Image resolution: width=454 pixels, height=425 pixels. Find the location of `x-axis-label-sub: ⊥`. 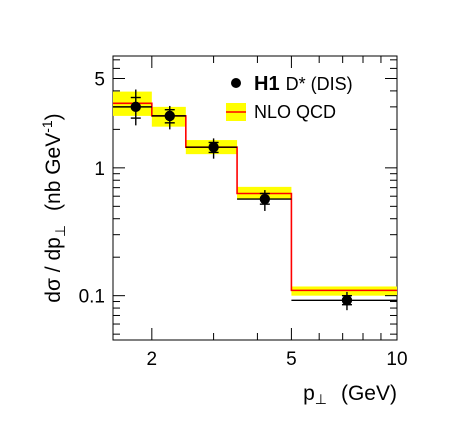

x-axis-label-sub: ⊥ is located at coordinates (321, 399).